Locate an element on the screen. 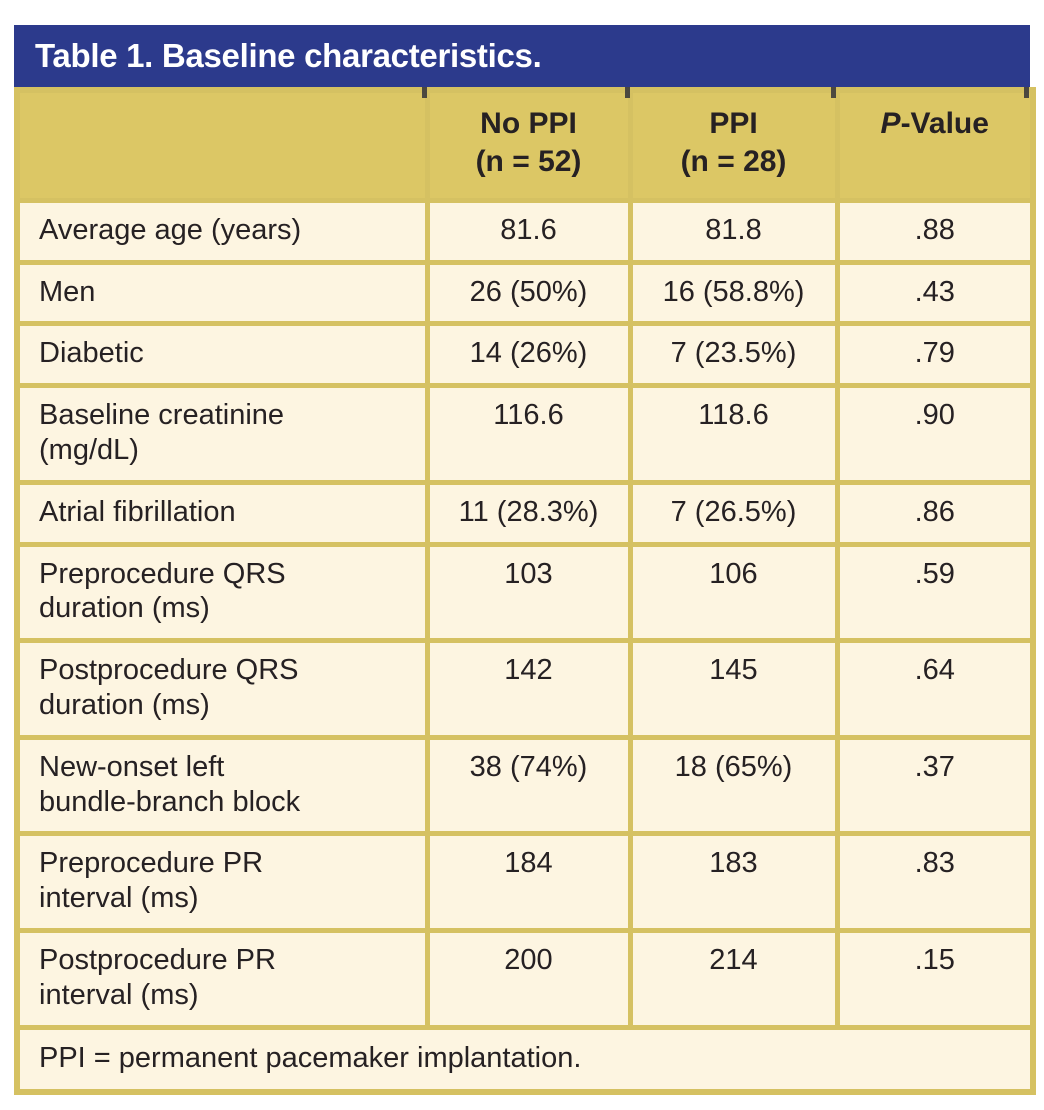  p-value: .86 is located at coordinates (935, 513).